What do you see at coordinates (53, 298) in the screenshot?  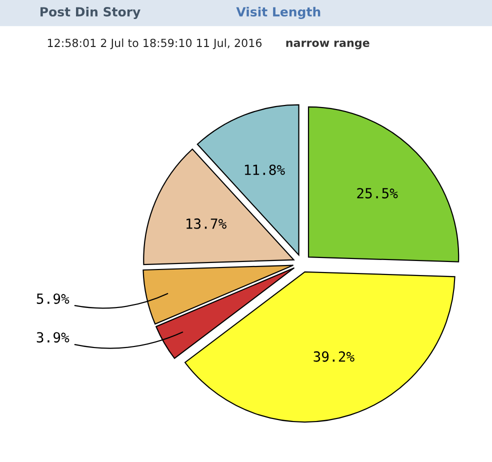 I see `data-label: 5.9%` at bounding box center [53, 298].